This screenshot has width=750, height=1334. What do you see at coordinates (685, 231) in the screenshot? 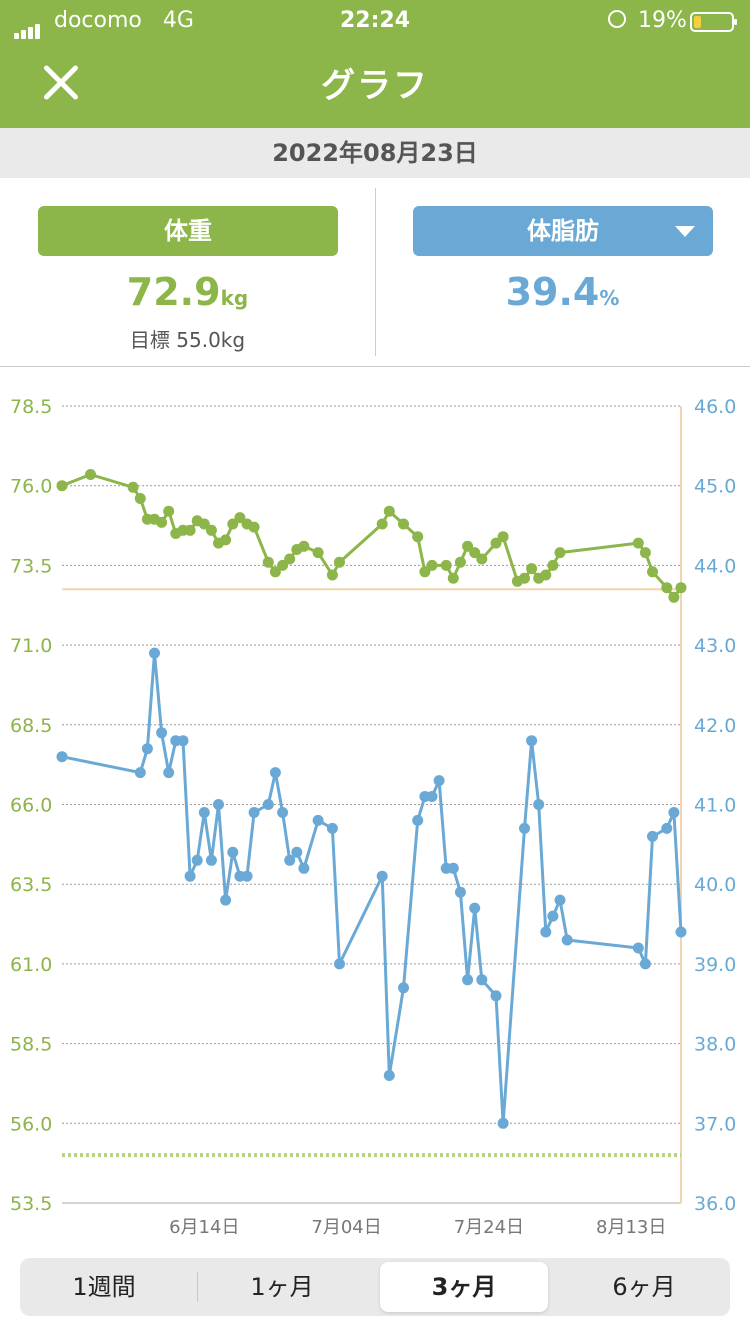
I see `caret-down-icon` at bounding box center [685, 231].